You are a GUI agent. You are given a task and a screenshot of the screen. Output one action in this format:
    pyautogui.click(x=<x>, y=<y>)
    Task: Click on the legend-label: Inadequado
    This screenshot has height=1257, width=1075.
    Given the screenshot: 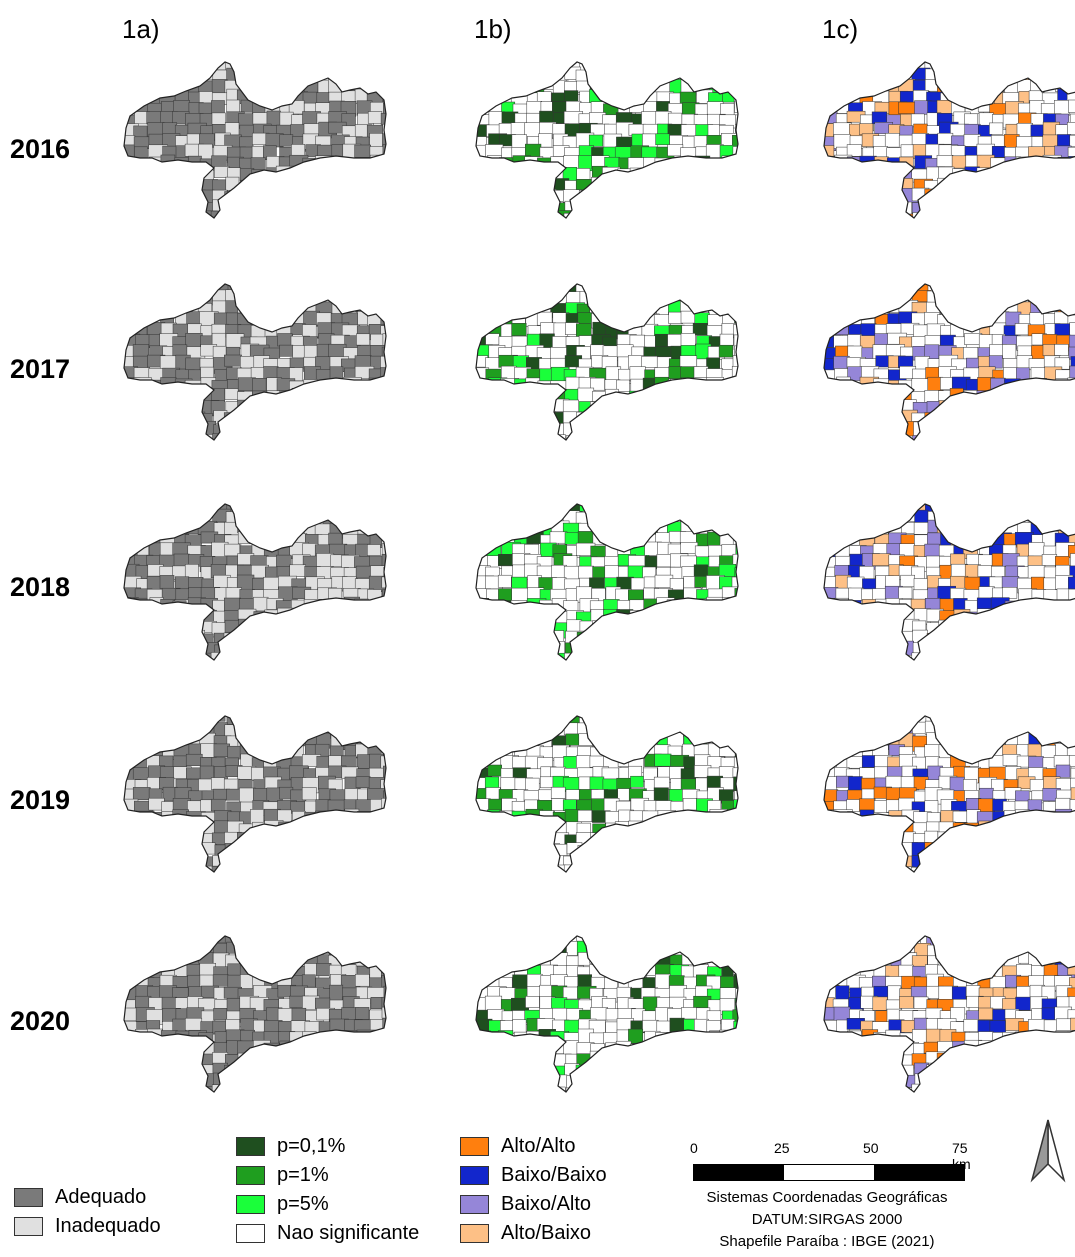 What is the action you would take?
    pyautogui.click(x=108, y=1226)
    